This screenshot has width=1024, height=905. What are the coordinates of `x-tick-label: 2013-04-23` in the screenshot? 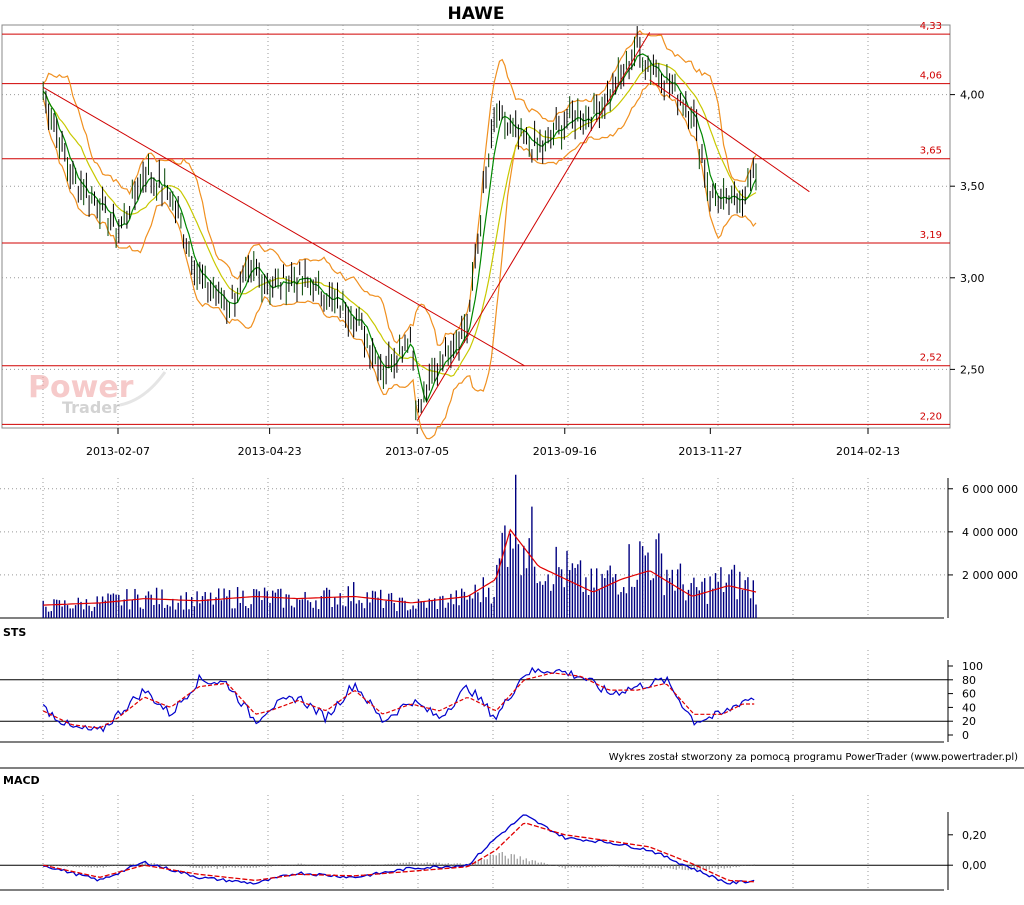 It's located at (270, 451).